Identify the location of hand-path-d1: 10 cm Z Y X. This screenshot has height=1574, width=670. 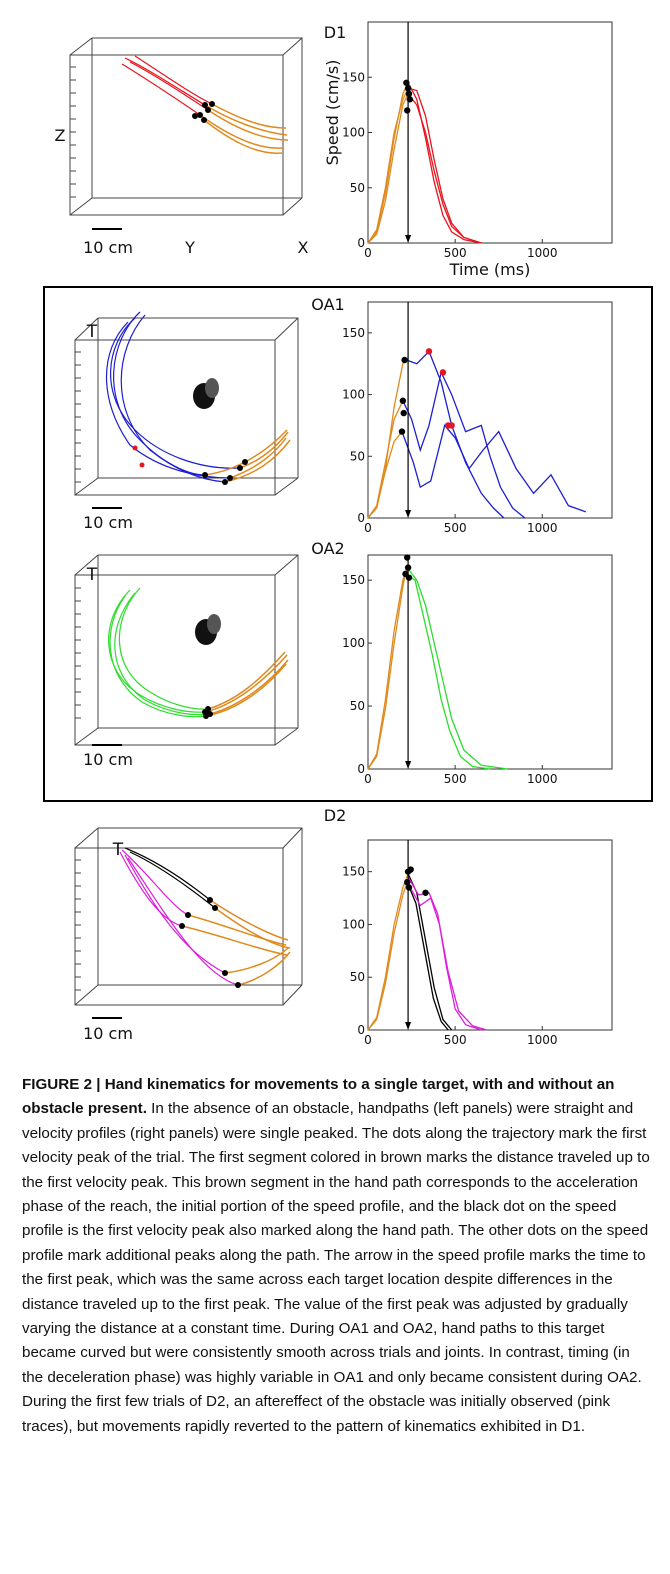
(182, 147).